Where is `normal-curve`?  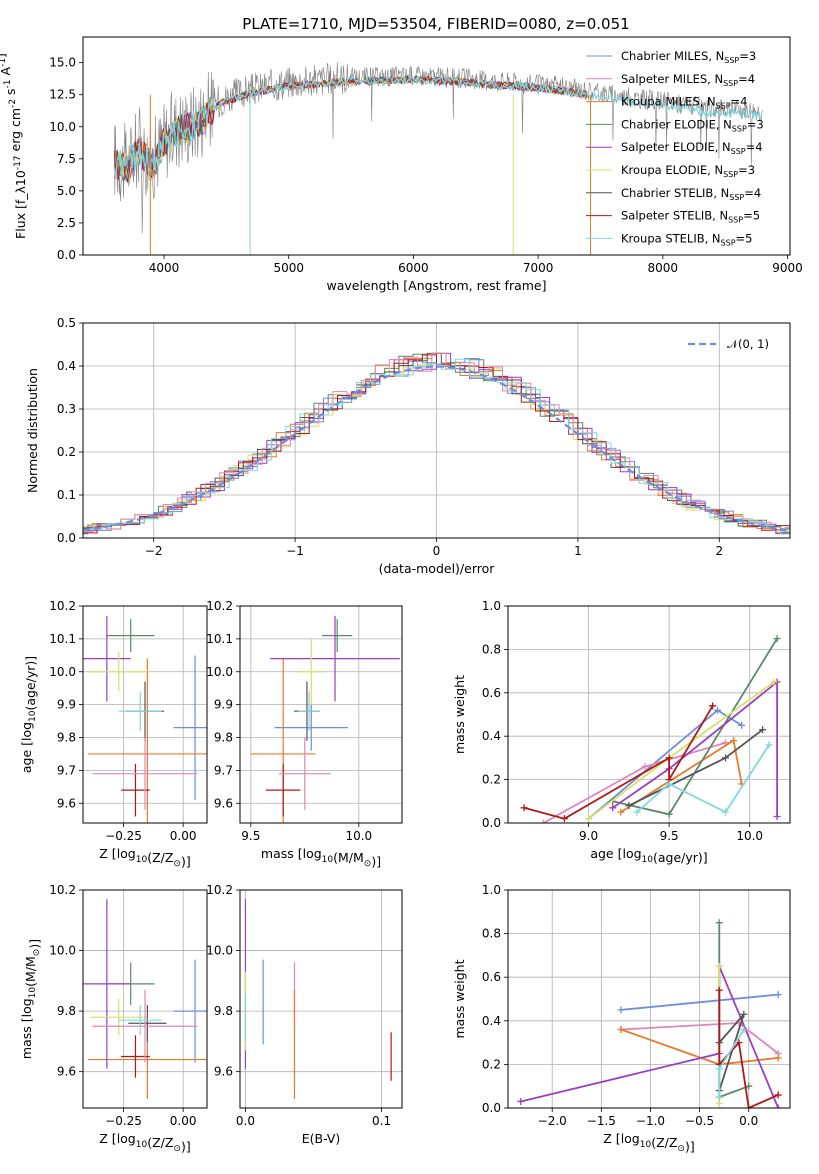
normal-curve is located at coordinates (436, 448).